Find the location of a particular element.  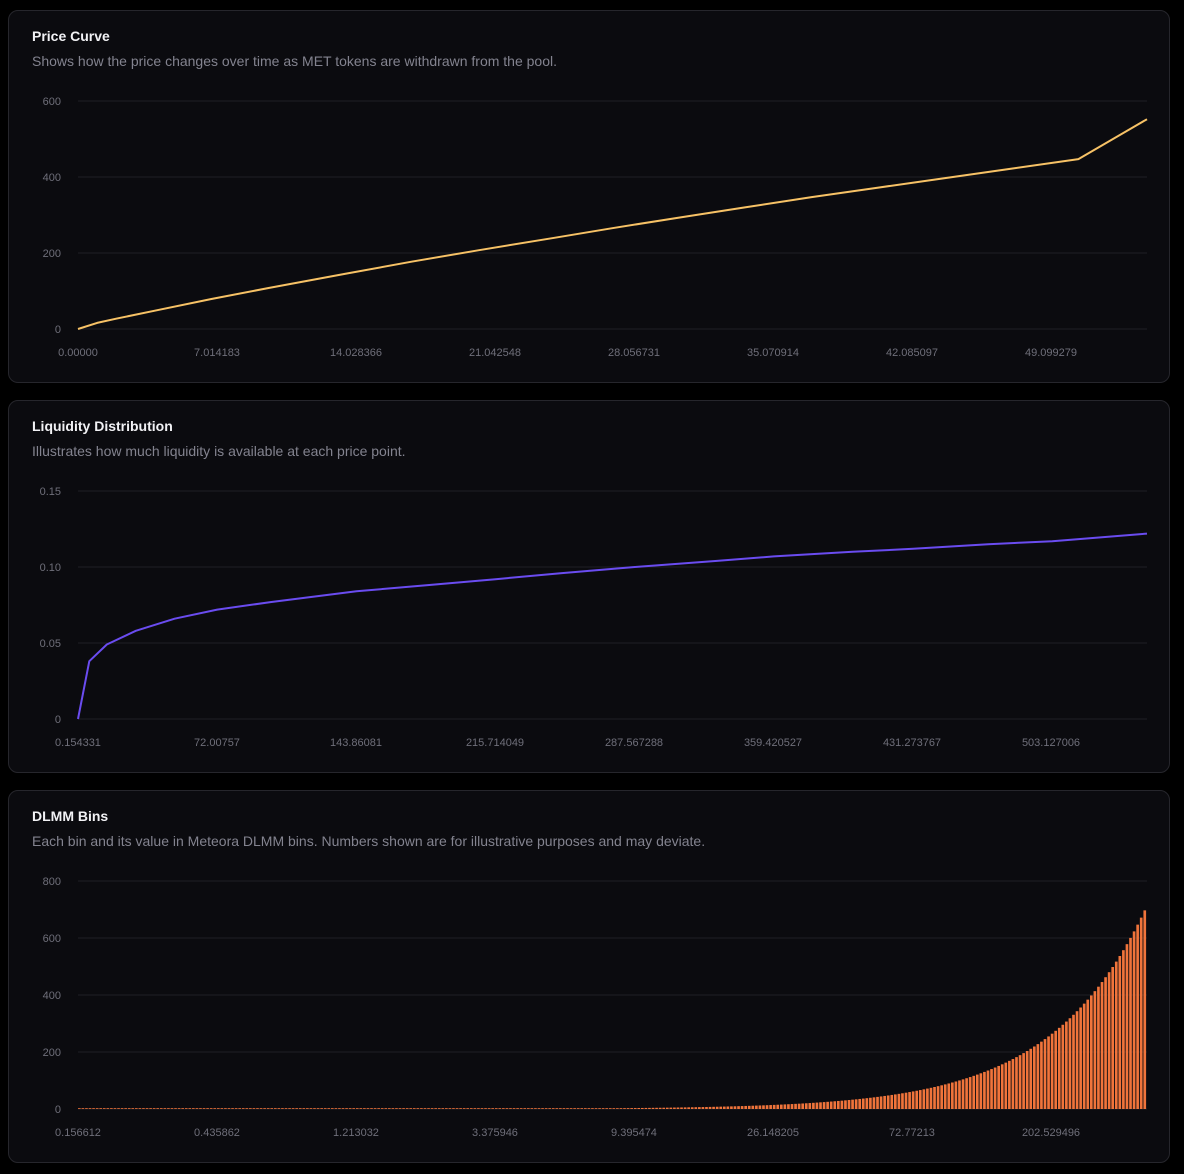

y-tick-label: 0 is located at coordinates (58, 330).